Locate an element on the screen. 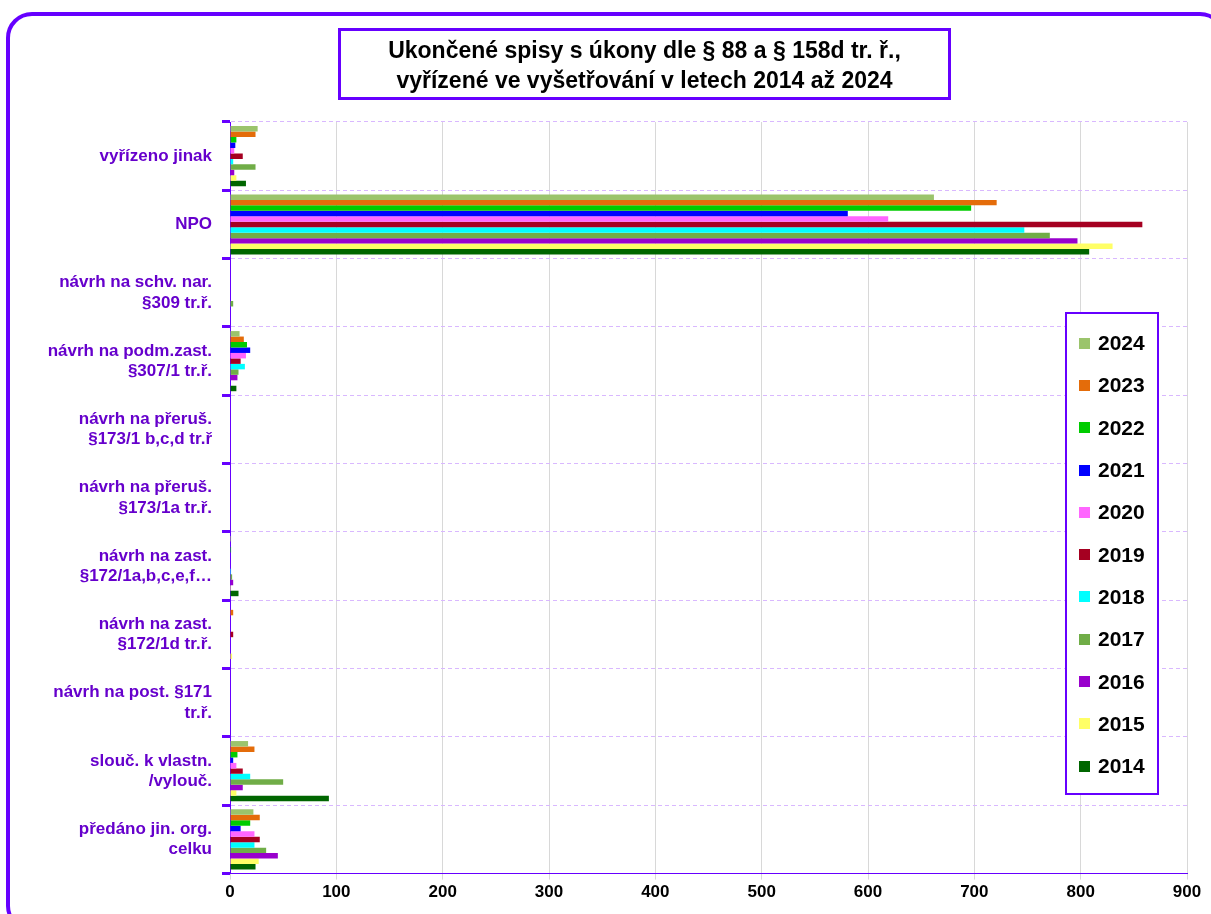 The width and height of the screenshot is (1211, 914). y-tick-label: slouč. k vlastn. /vylouč. is located at coordinates (151, 770).